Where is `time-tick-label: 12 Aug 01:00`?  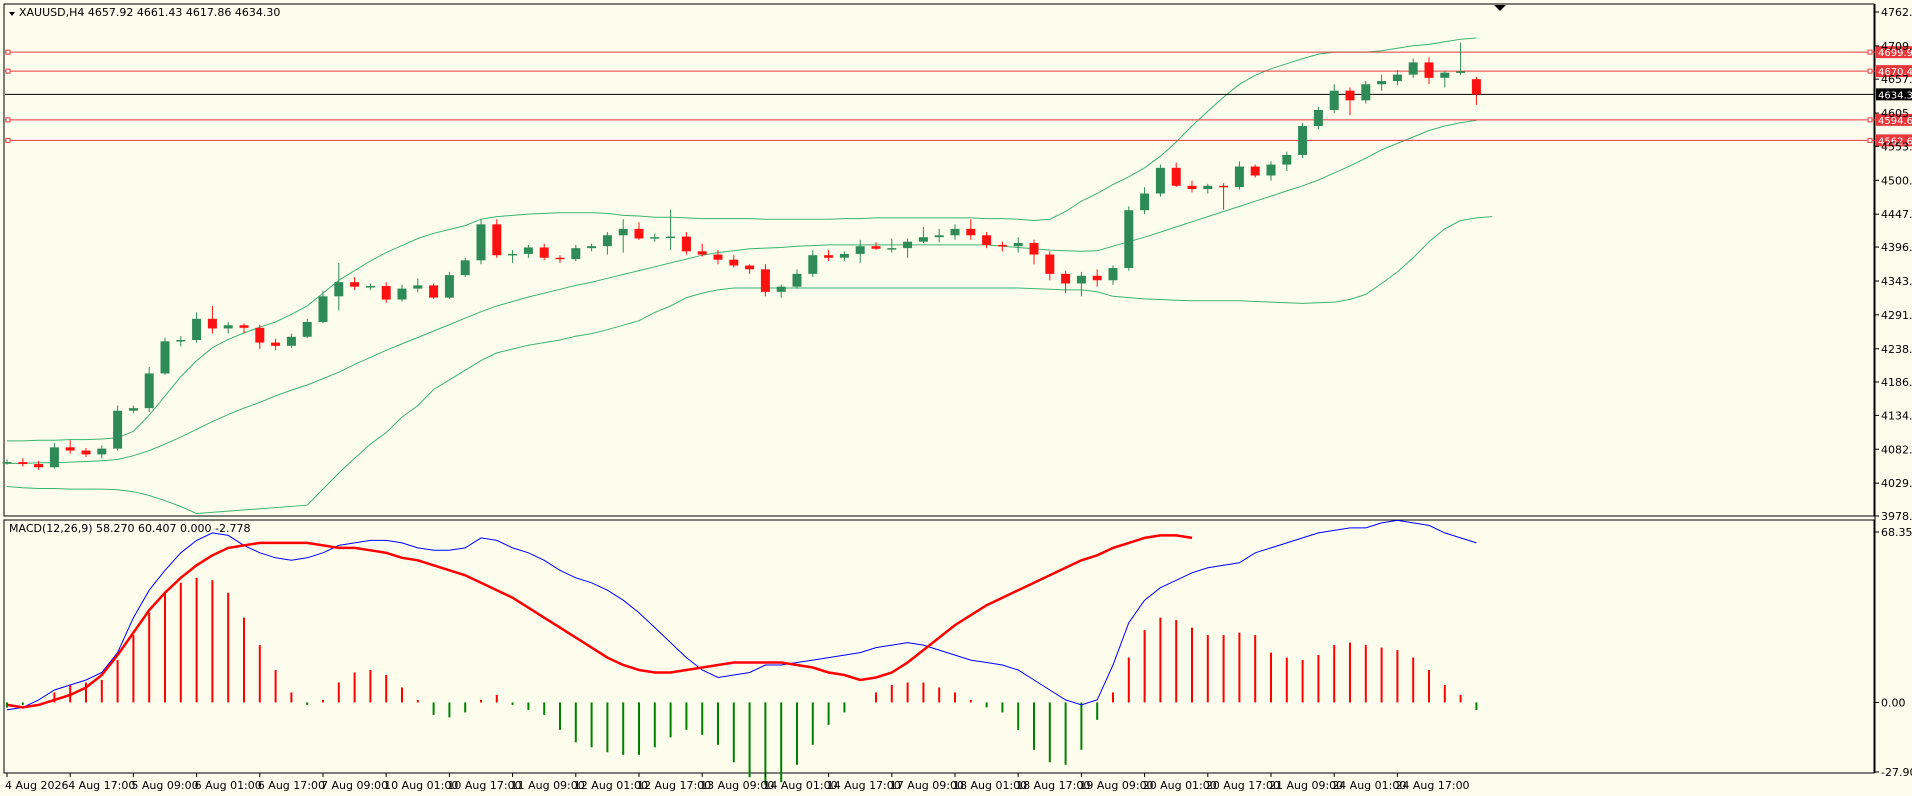 time-tick-label: 12 Aug 01:00 is located at coordinates (611, 785).